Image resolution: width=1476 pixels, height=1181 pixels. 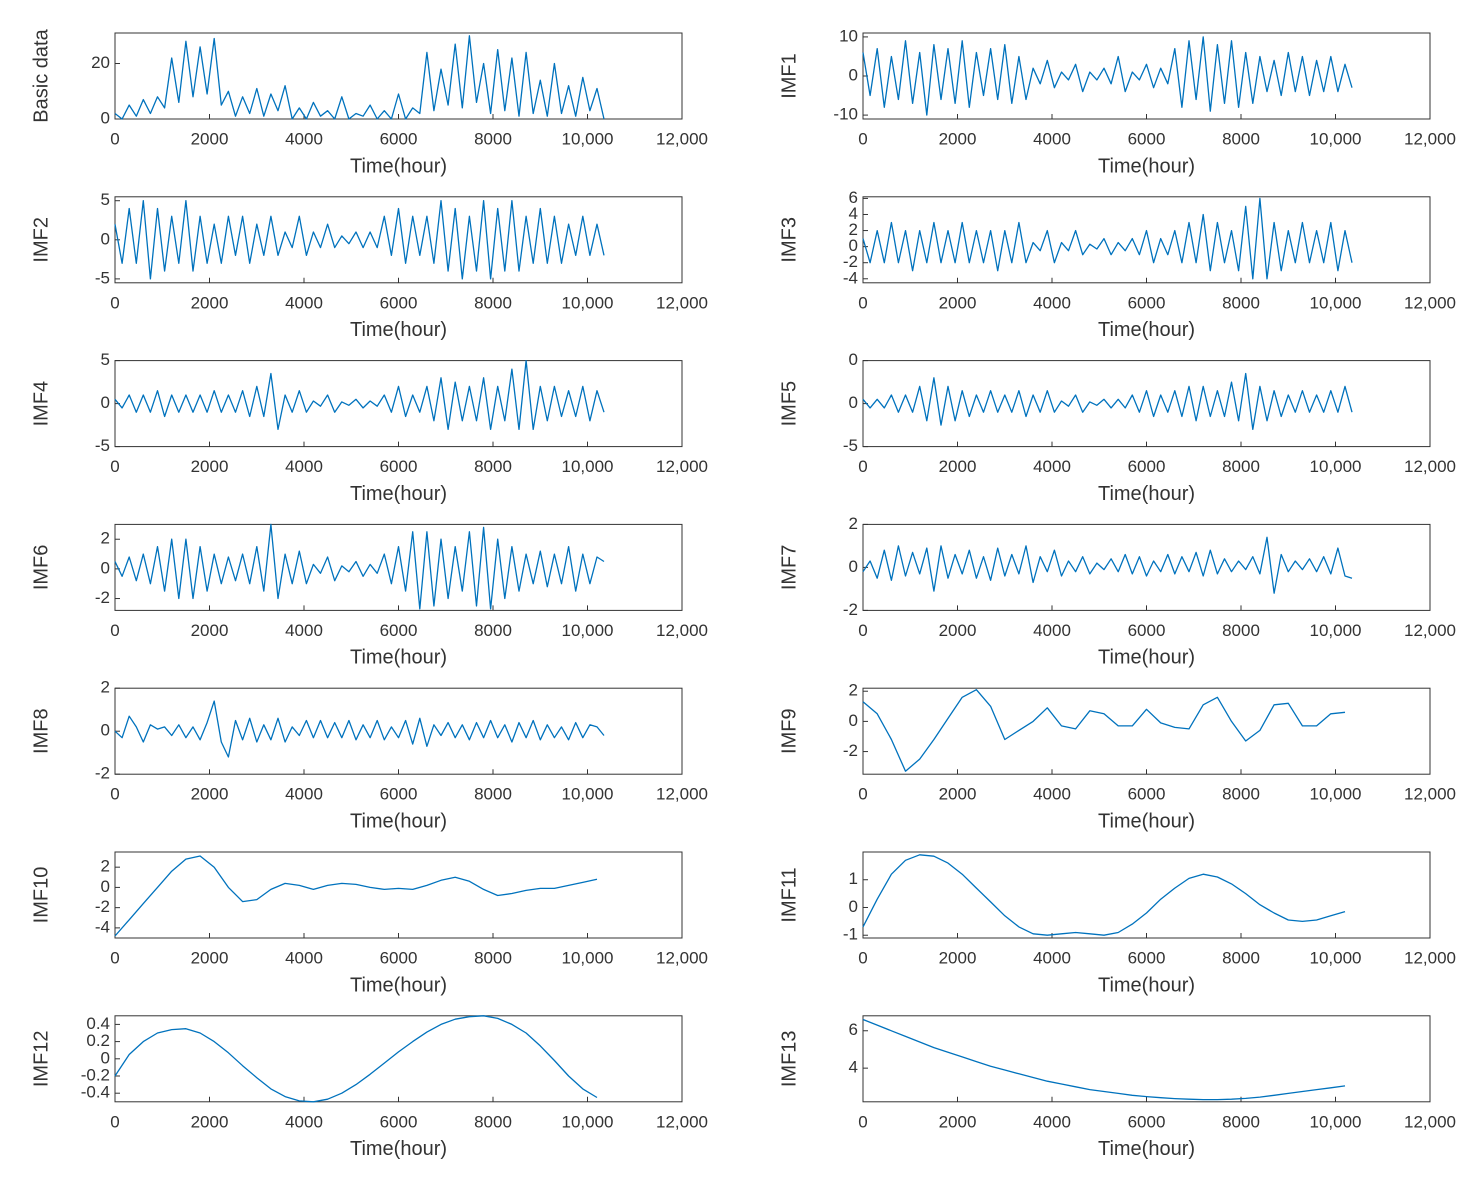 I want to click on y-axis-label: IMF6, so click(x=41, y=568).